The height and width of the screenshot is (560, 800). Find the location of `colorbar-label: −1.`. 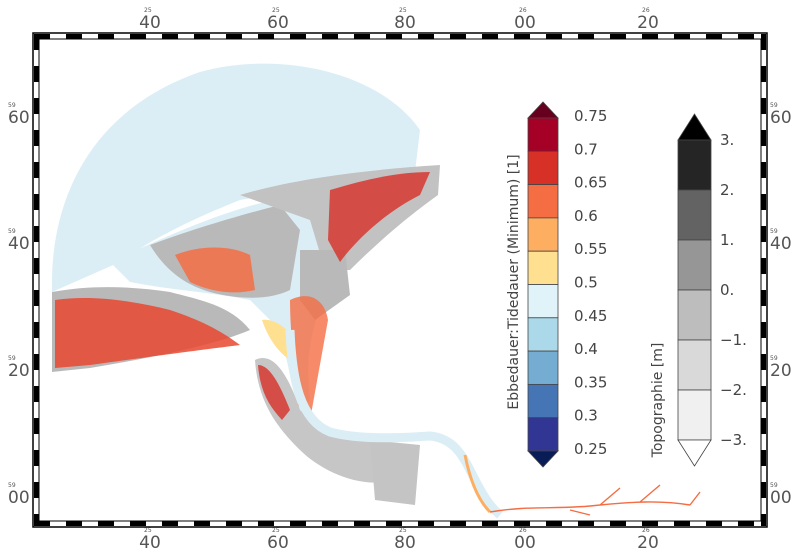

colorbar-label: −1. is located at coordinates (733, 340).